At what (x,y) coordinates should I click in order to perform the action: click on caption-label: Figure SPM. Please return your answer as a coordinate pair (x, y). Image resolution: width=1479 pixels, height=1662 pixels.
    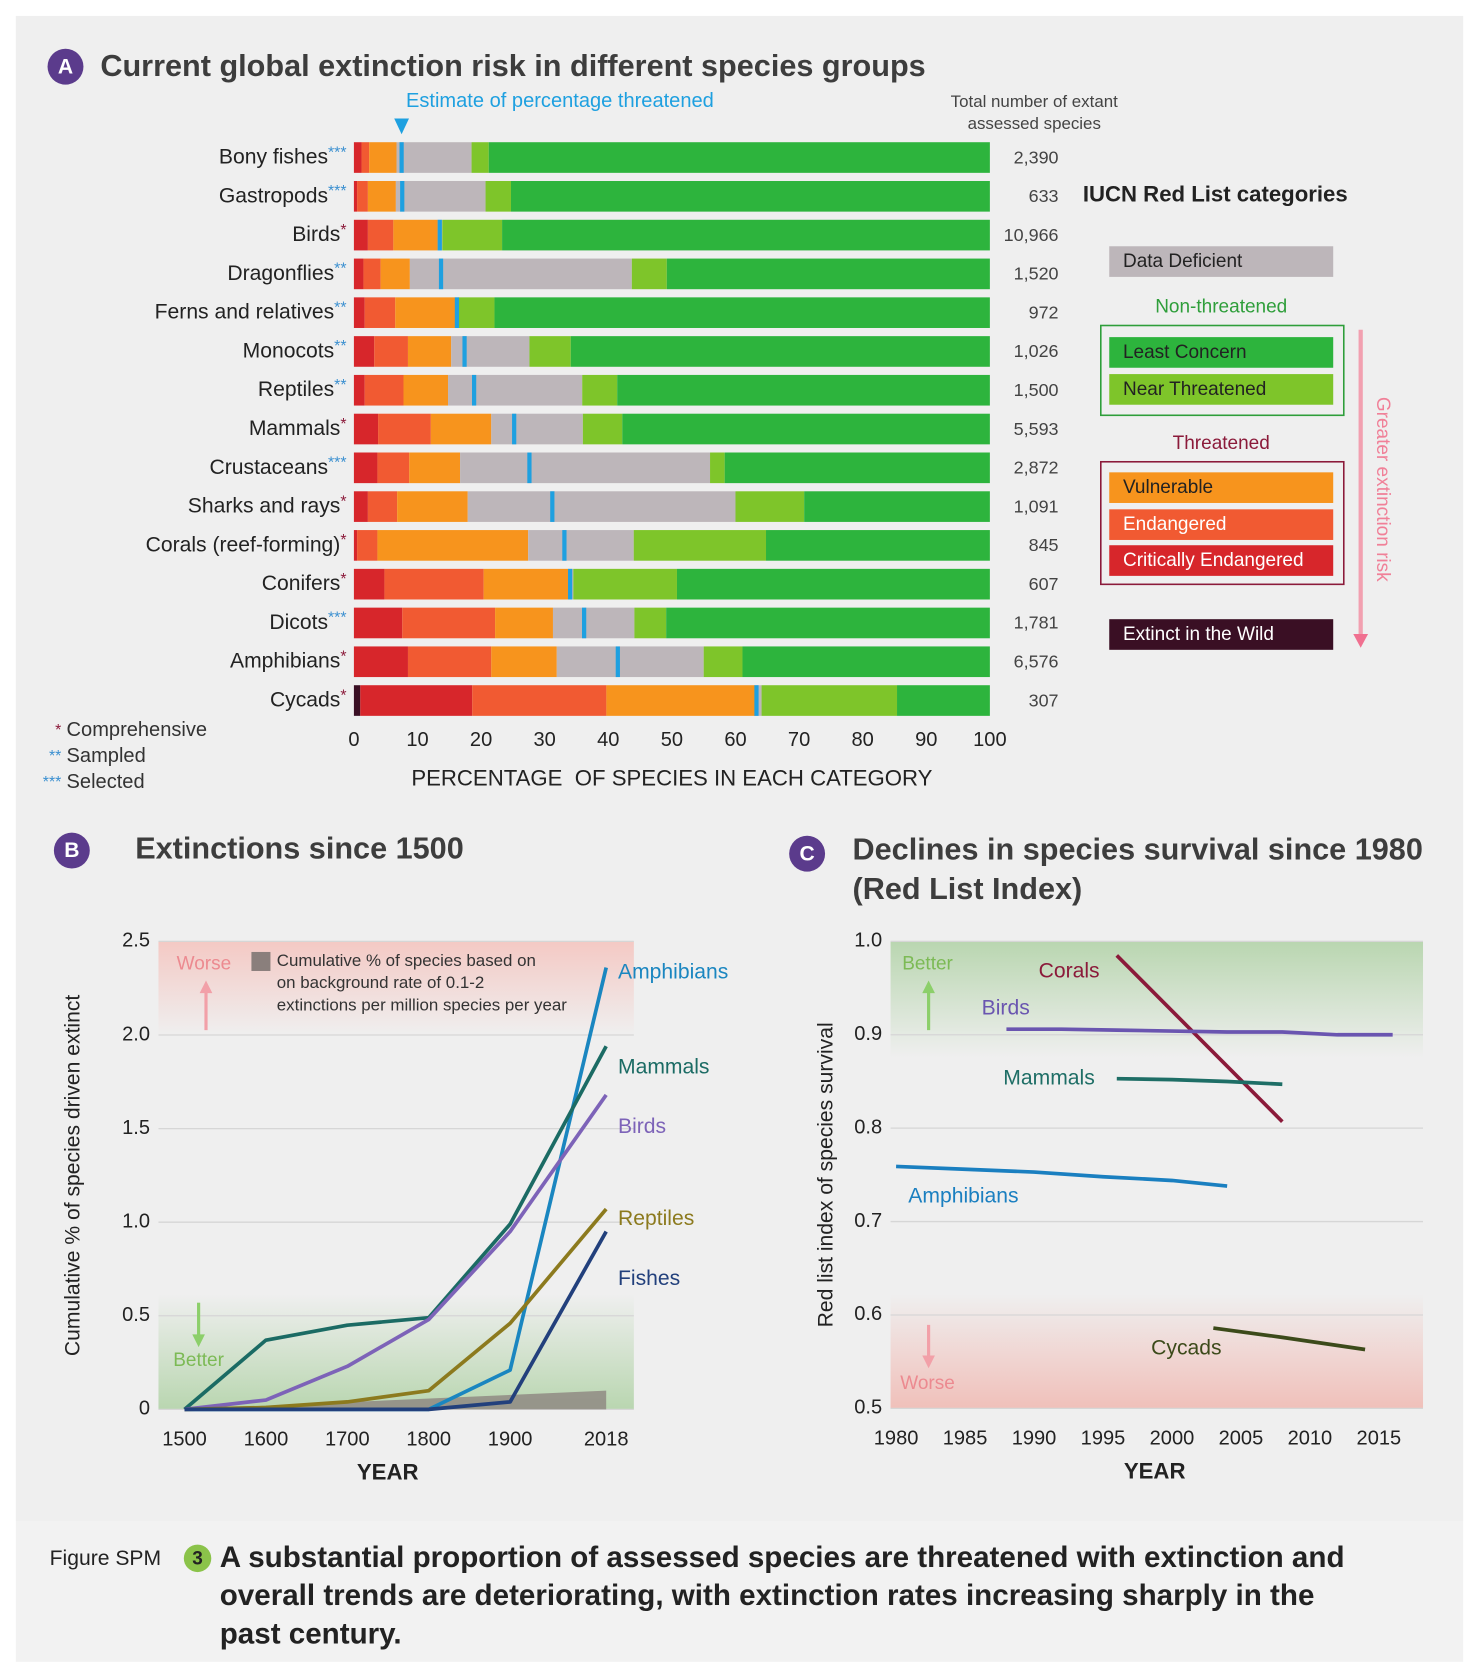
    Looking at the image, I should click on (105, 1558).